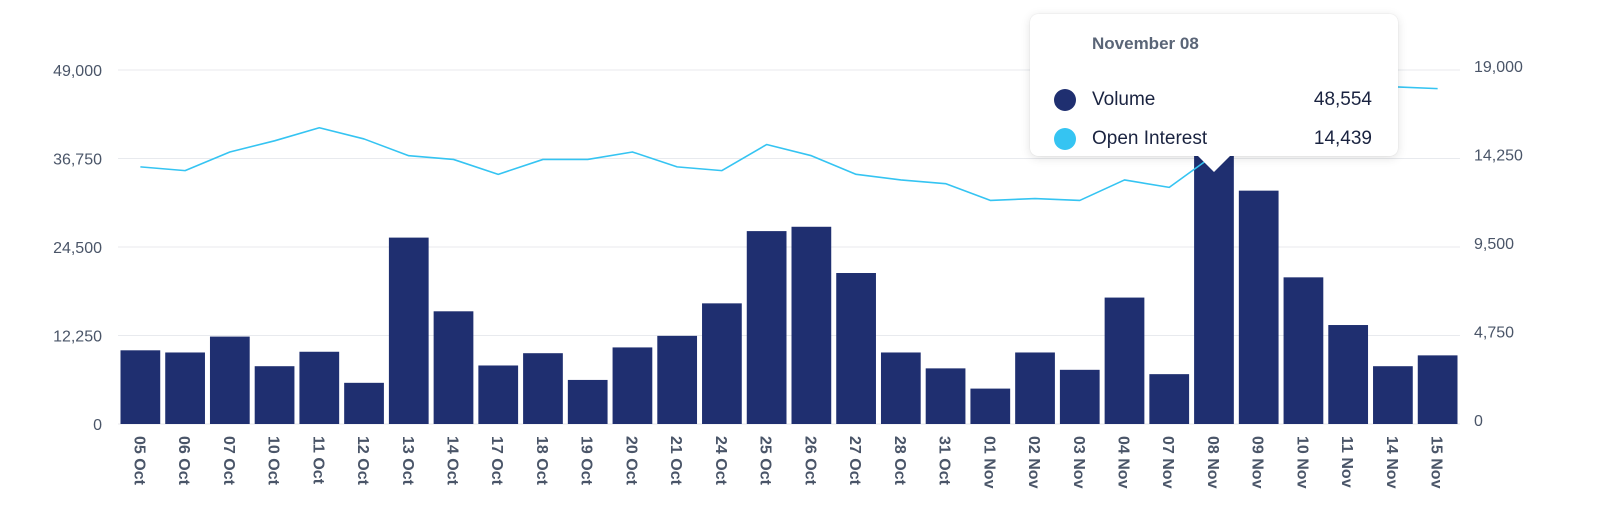 Image resolution: width=1600 pixels, height=516 pixels. Describe the element at coordinates (362, 461) in the screenshot. I see `x-tick-label: 12 Oct` at that location.